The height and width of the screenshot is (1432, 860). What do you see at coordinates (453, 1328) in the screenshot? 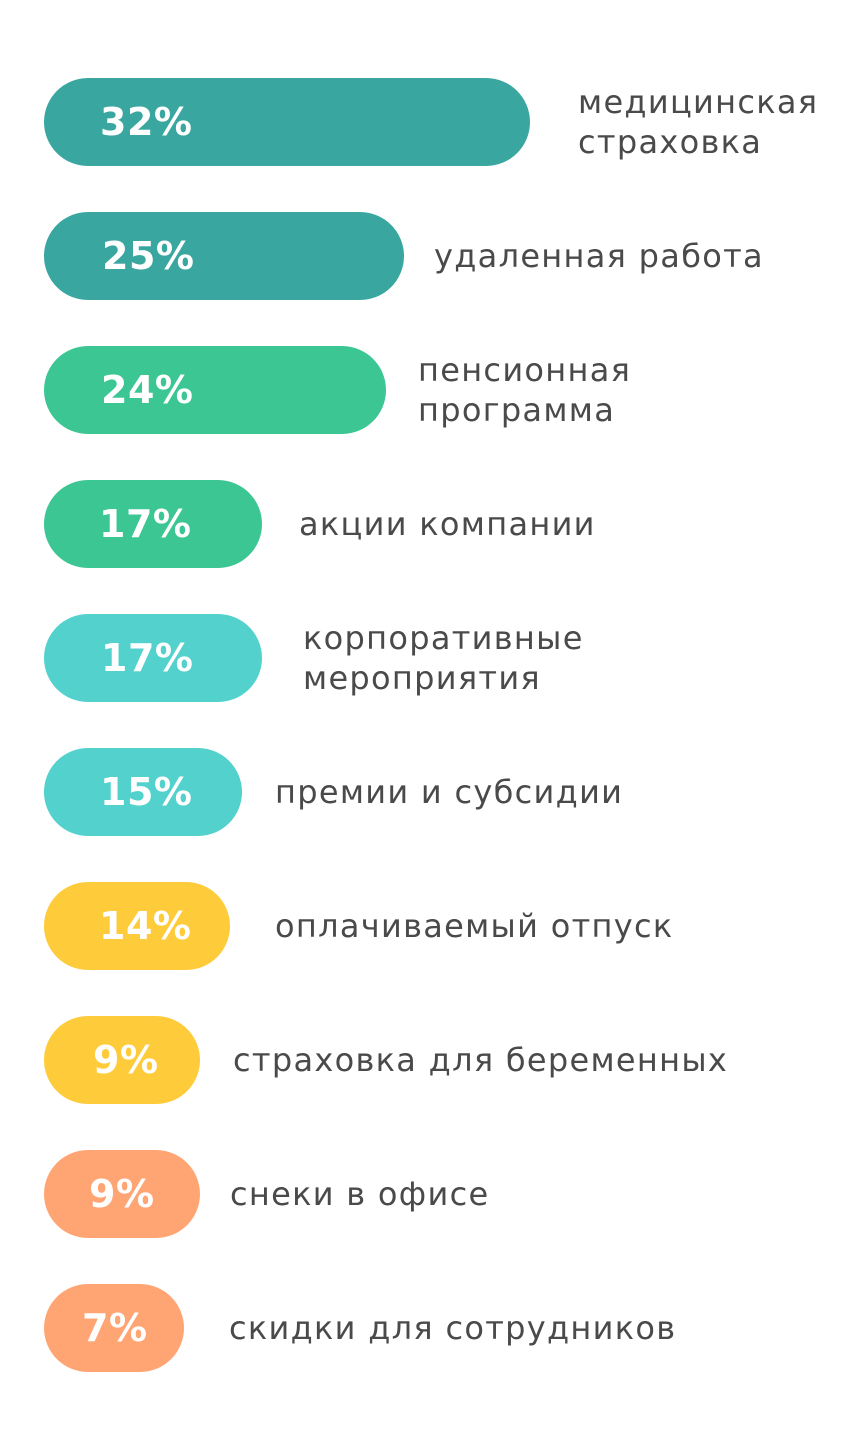
I see `category-label: скидки для сотрудников` at bounding box center [453, 1328].